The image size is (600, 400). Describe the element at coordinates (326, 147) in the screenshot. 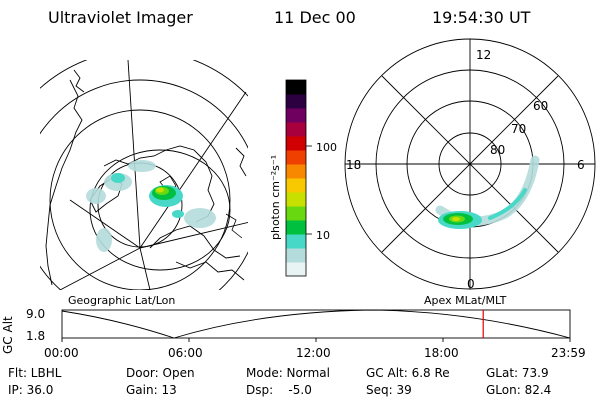

I see `colorbar-tick-100: 100` at that location.